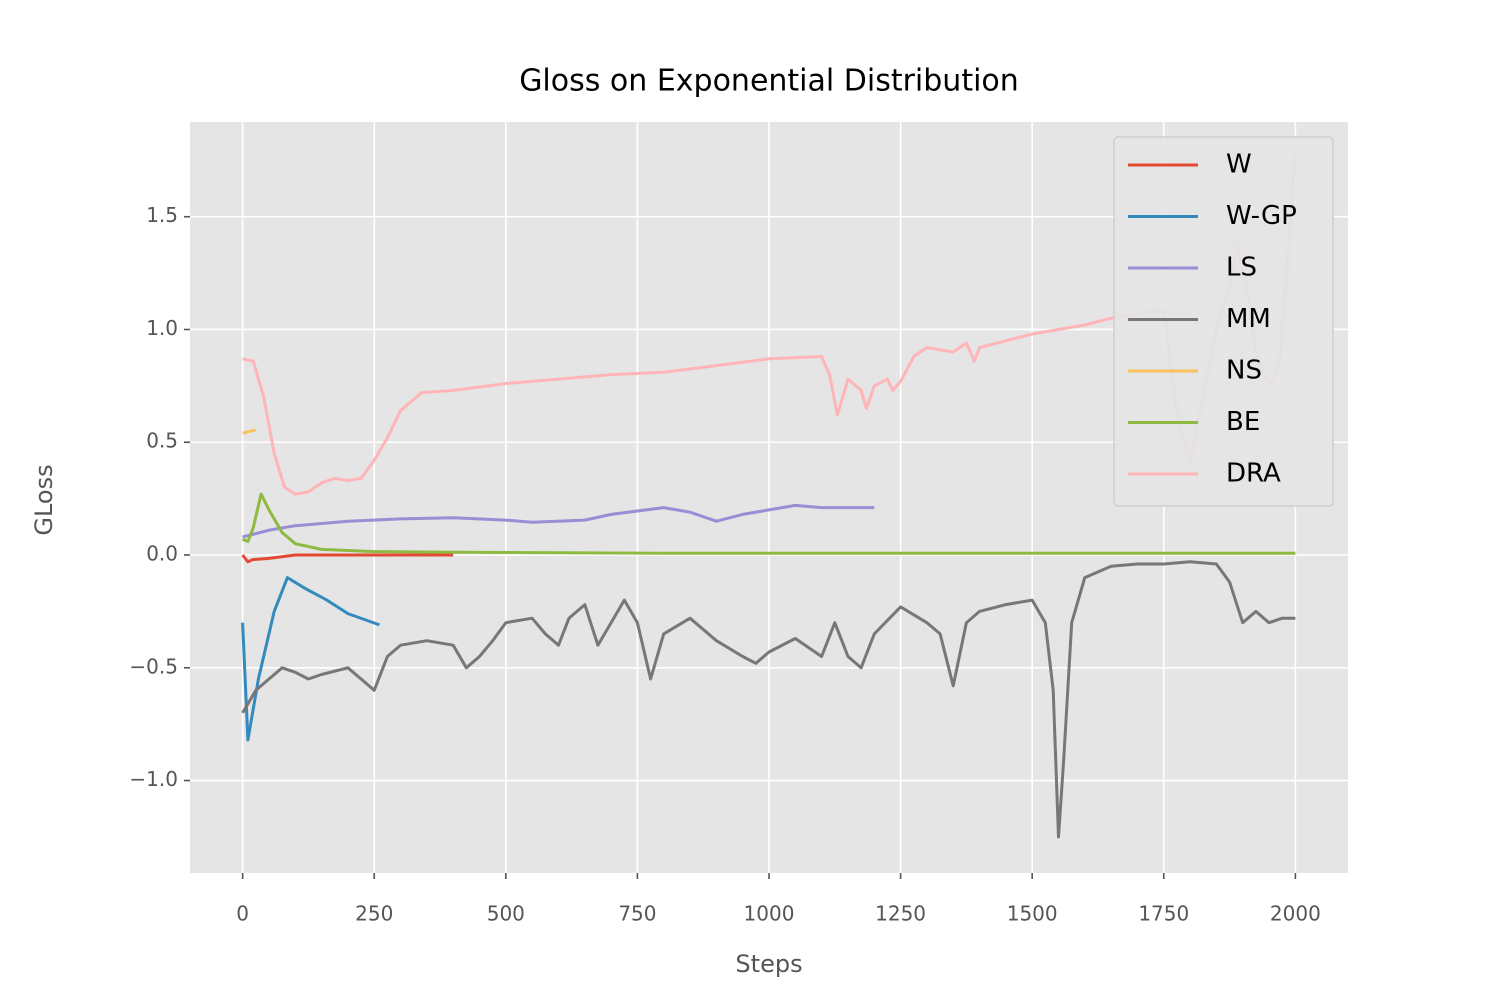  I want to click on x-tick-label: 750, so click(637, 914).